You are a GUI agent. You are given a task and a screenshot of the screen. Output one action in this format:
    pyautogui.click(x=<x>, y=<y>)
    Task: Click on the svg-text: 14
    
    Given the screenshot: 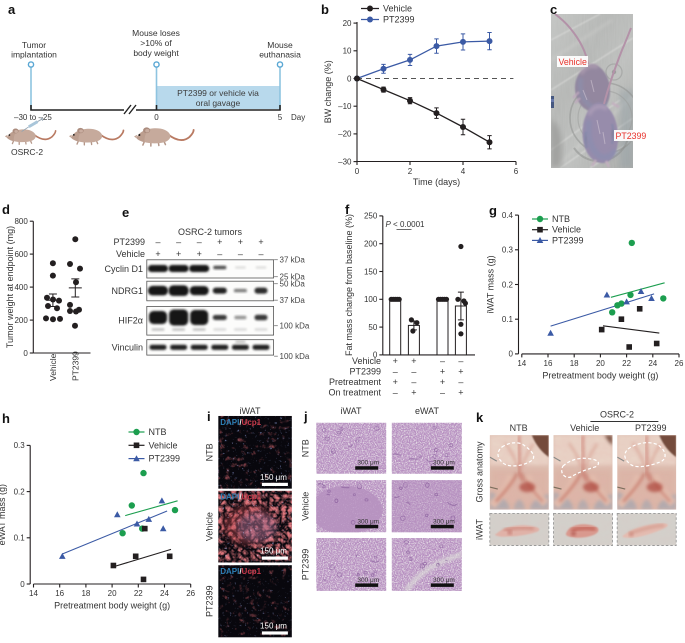 What is the action you would take?
    pyautogui.click(x=521, y=363)
    